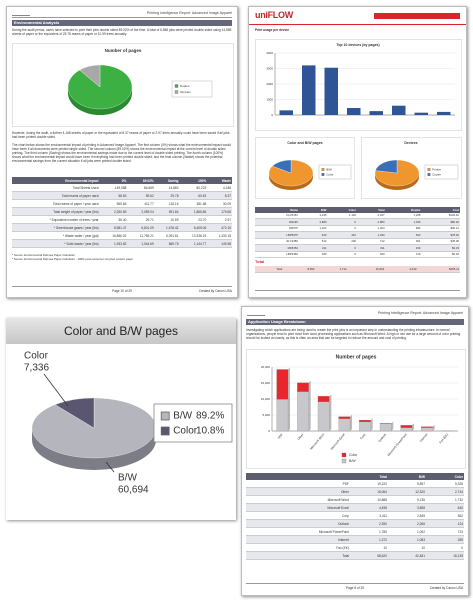 The width and height of the screenshot is (473, 600). I want to click on table-cell: 472.15, so click(219, 227).